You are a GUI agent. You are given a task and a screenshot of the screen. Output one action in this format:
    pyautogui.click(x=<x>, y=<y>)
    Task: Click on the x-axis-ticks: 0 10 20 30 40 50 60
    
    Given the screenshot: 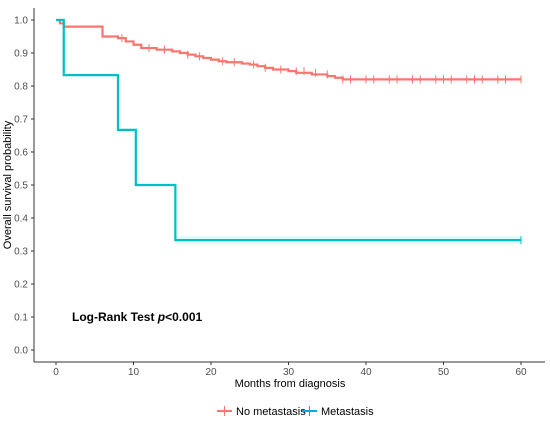 What is the action you would take?
    pyautogui.click(x=290, y=370)
    